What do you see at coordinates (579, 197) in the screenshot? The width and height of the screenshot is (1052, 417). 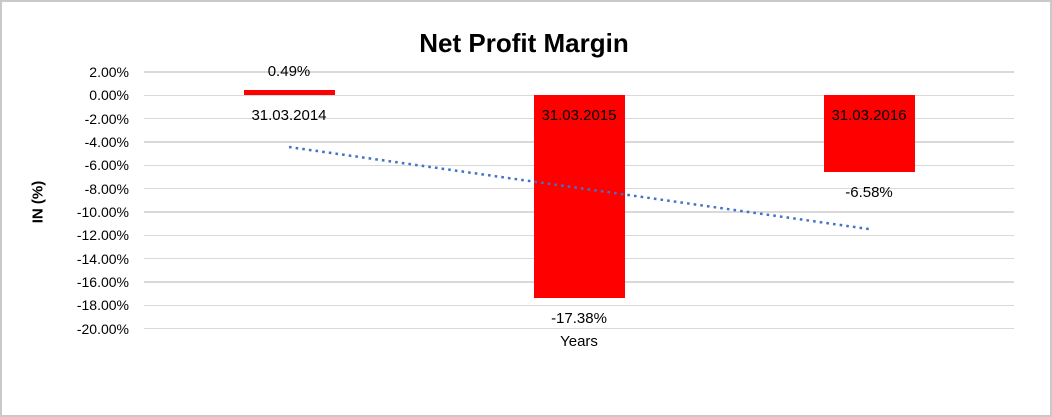 I see `bar-31.03.2015` at bounding box center [579, 197].